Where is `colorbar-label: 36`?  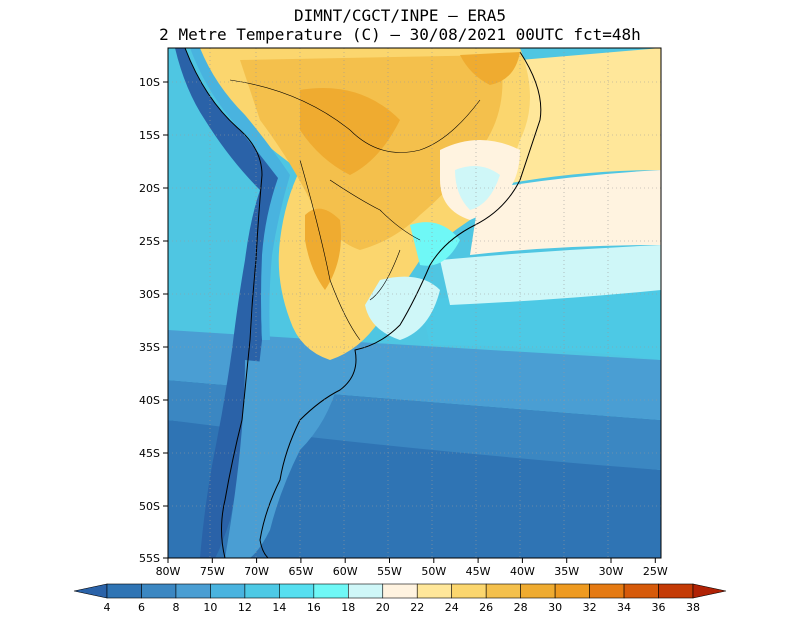
colorbar-label: 36 is located at coordinates (659, 607).